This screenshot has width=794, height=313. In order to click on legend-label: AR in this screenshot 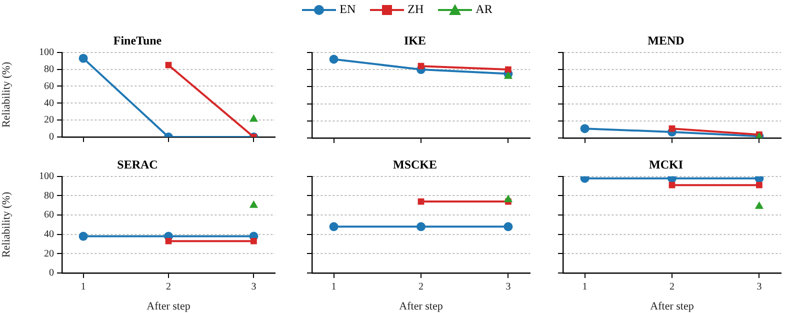, I will do `click(484, 9)`.